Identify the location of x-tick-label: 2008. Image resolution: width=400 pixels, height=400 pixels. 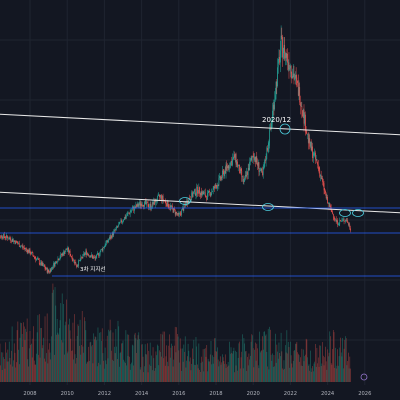
(29, 394).